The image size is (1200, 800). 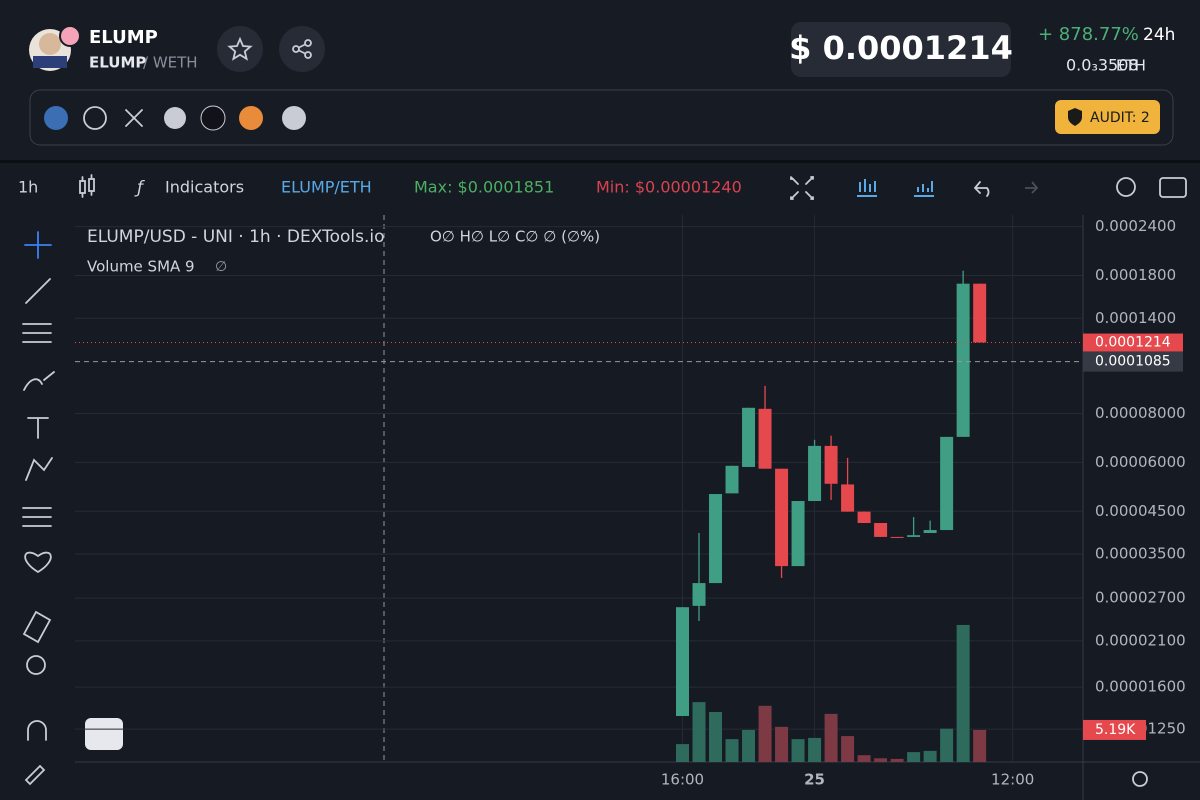 What do you see at coordinates (38, 245) in the screenshot?
I see `tool-crosshair` at bounding box center [38, 245].